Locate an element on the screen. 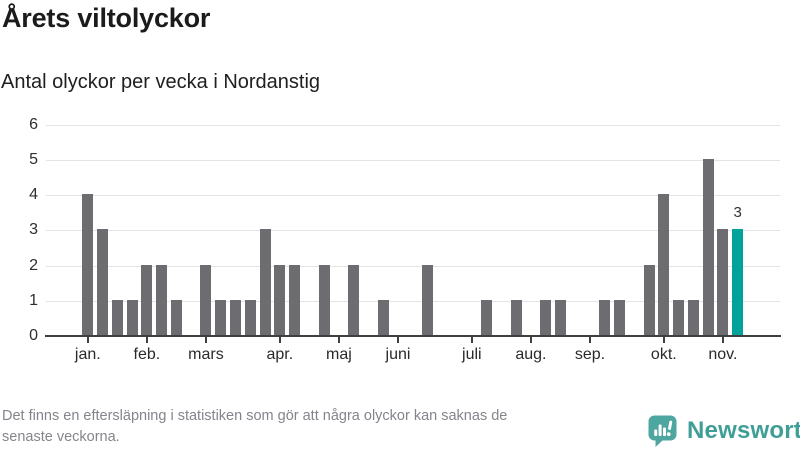  x-axis-line is located at coordinates (413, 336).